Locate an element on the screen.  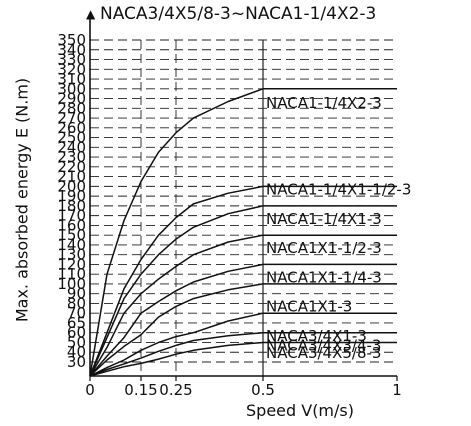
y-tick-label: 60 is located at coordinates (76, 333).